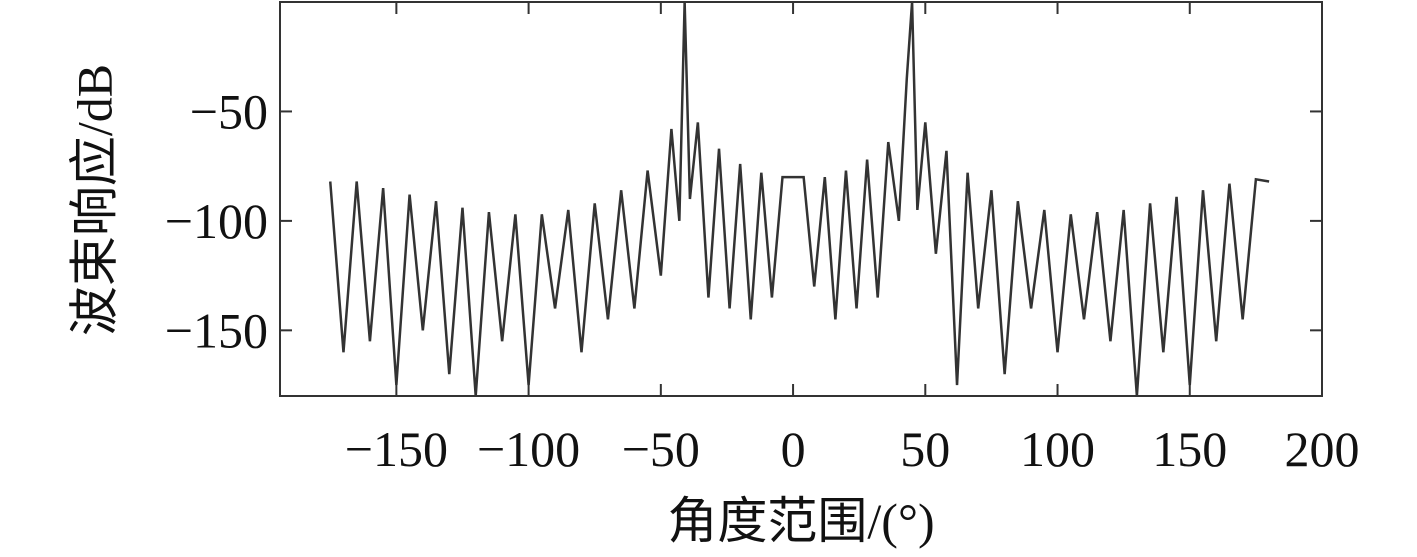 The image size is (1417, 557). Describe the element at coordinates (216, 221) in the screenshot. I see `y-tick-label: −100` at that location.